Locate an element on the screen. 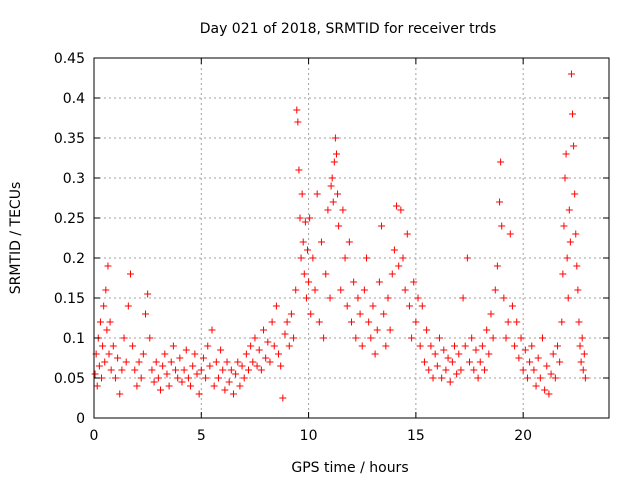 Image resolution: width=640 pixels, height=480 pixels. y-tick-label: 0.25 is located at coordinates (69, 219).